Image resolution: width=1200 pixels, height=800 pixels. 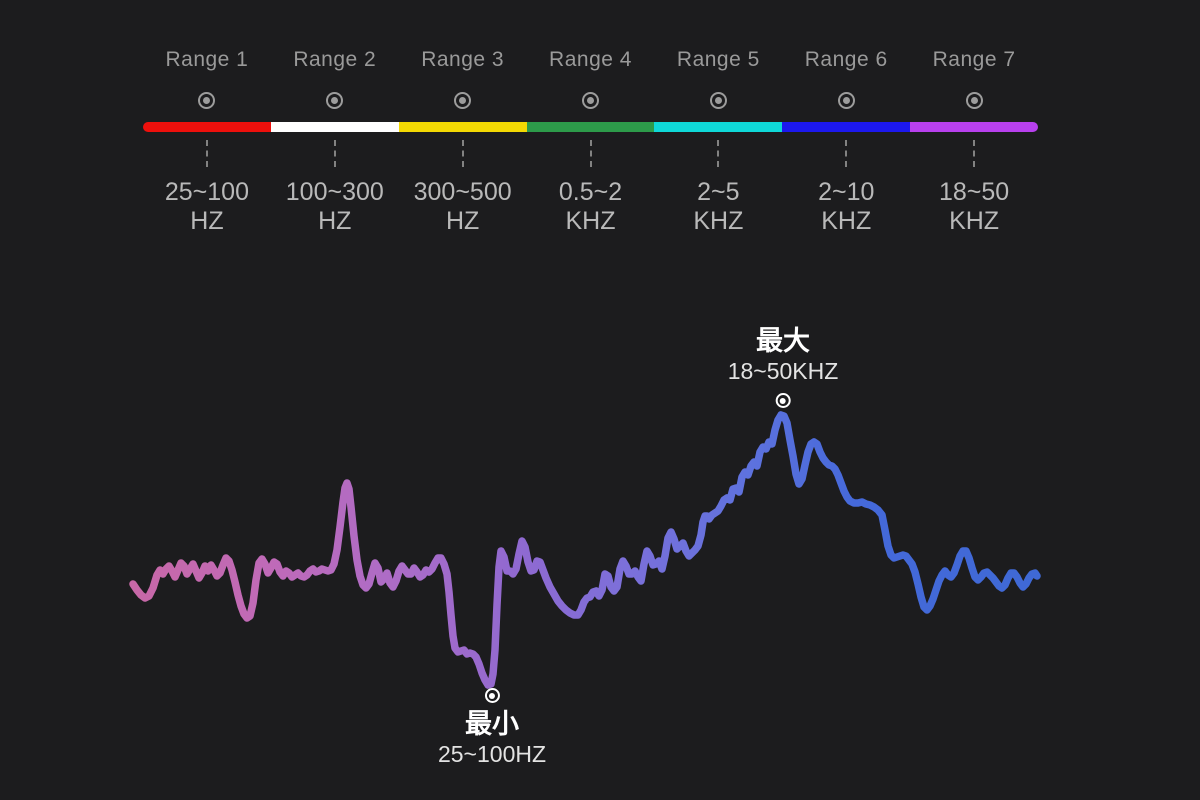 I want to click on range-radios-row, so click(x=590, y=103).